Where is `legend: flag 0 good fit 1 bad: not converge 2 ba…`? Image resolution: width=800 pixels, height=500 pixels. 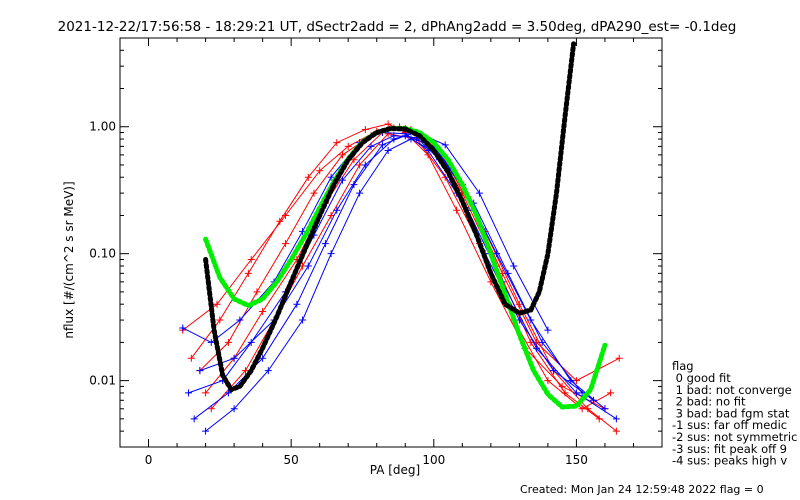
legend: flag 0 good fit 1 bad: not converge 2 ba… is located at coordinates (734, 413).